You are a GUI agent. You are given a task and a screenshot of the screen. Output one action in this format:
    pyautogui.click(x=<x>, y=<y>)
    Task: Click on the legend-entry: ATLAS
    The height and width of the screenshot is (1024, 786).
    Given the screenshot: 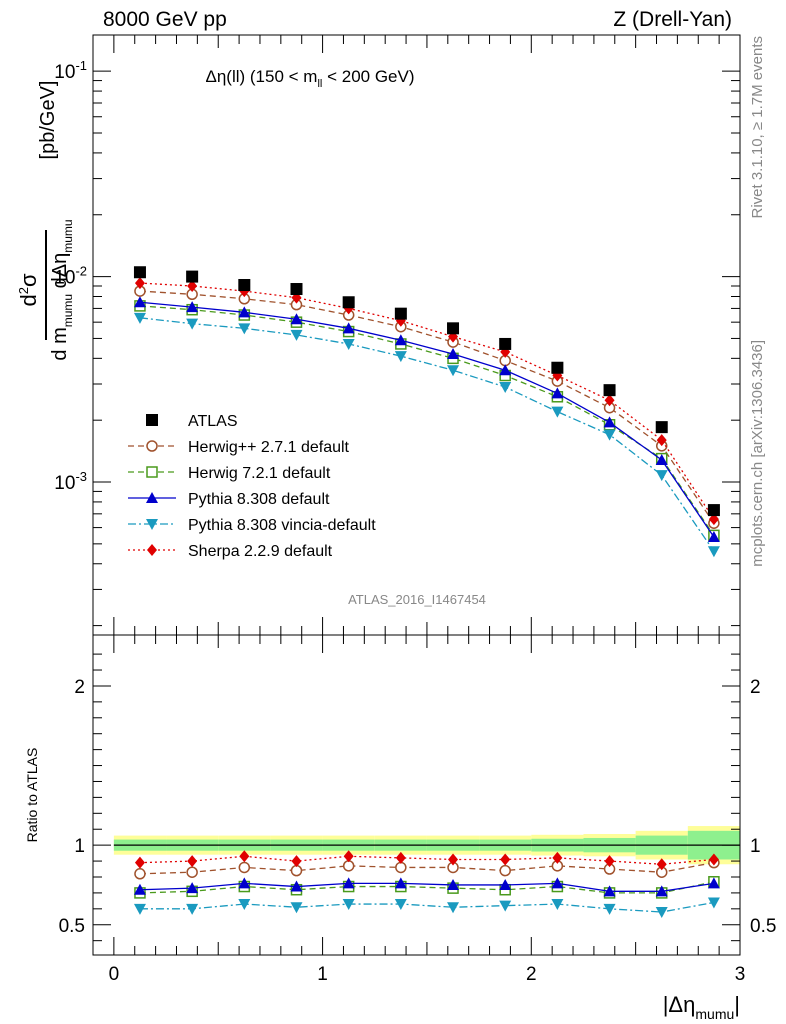 What is the action you would take?
    pyautogui.click(x=192, y=421)
    